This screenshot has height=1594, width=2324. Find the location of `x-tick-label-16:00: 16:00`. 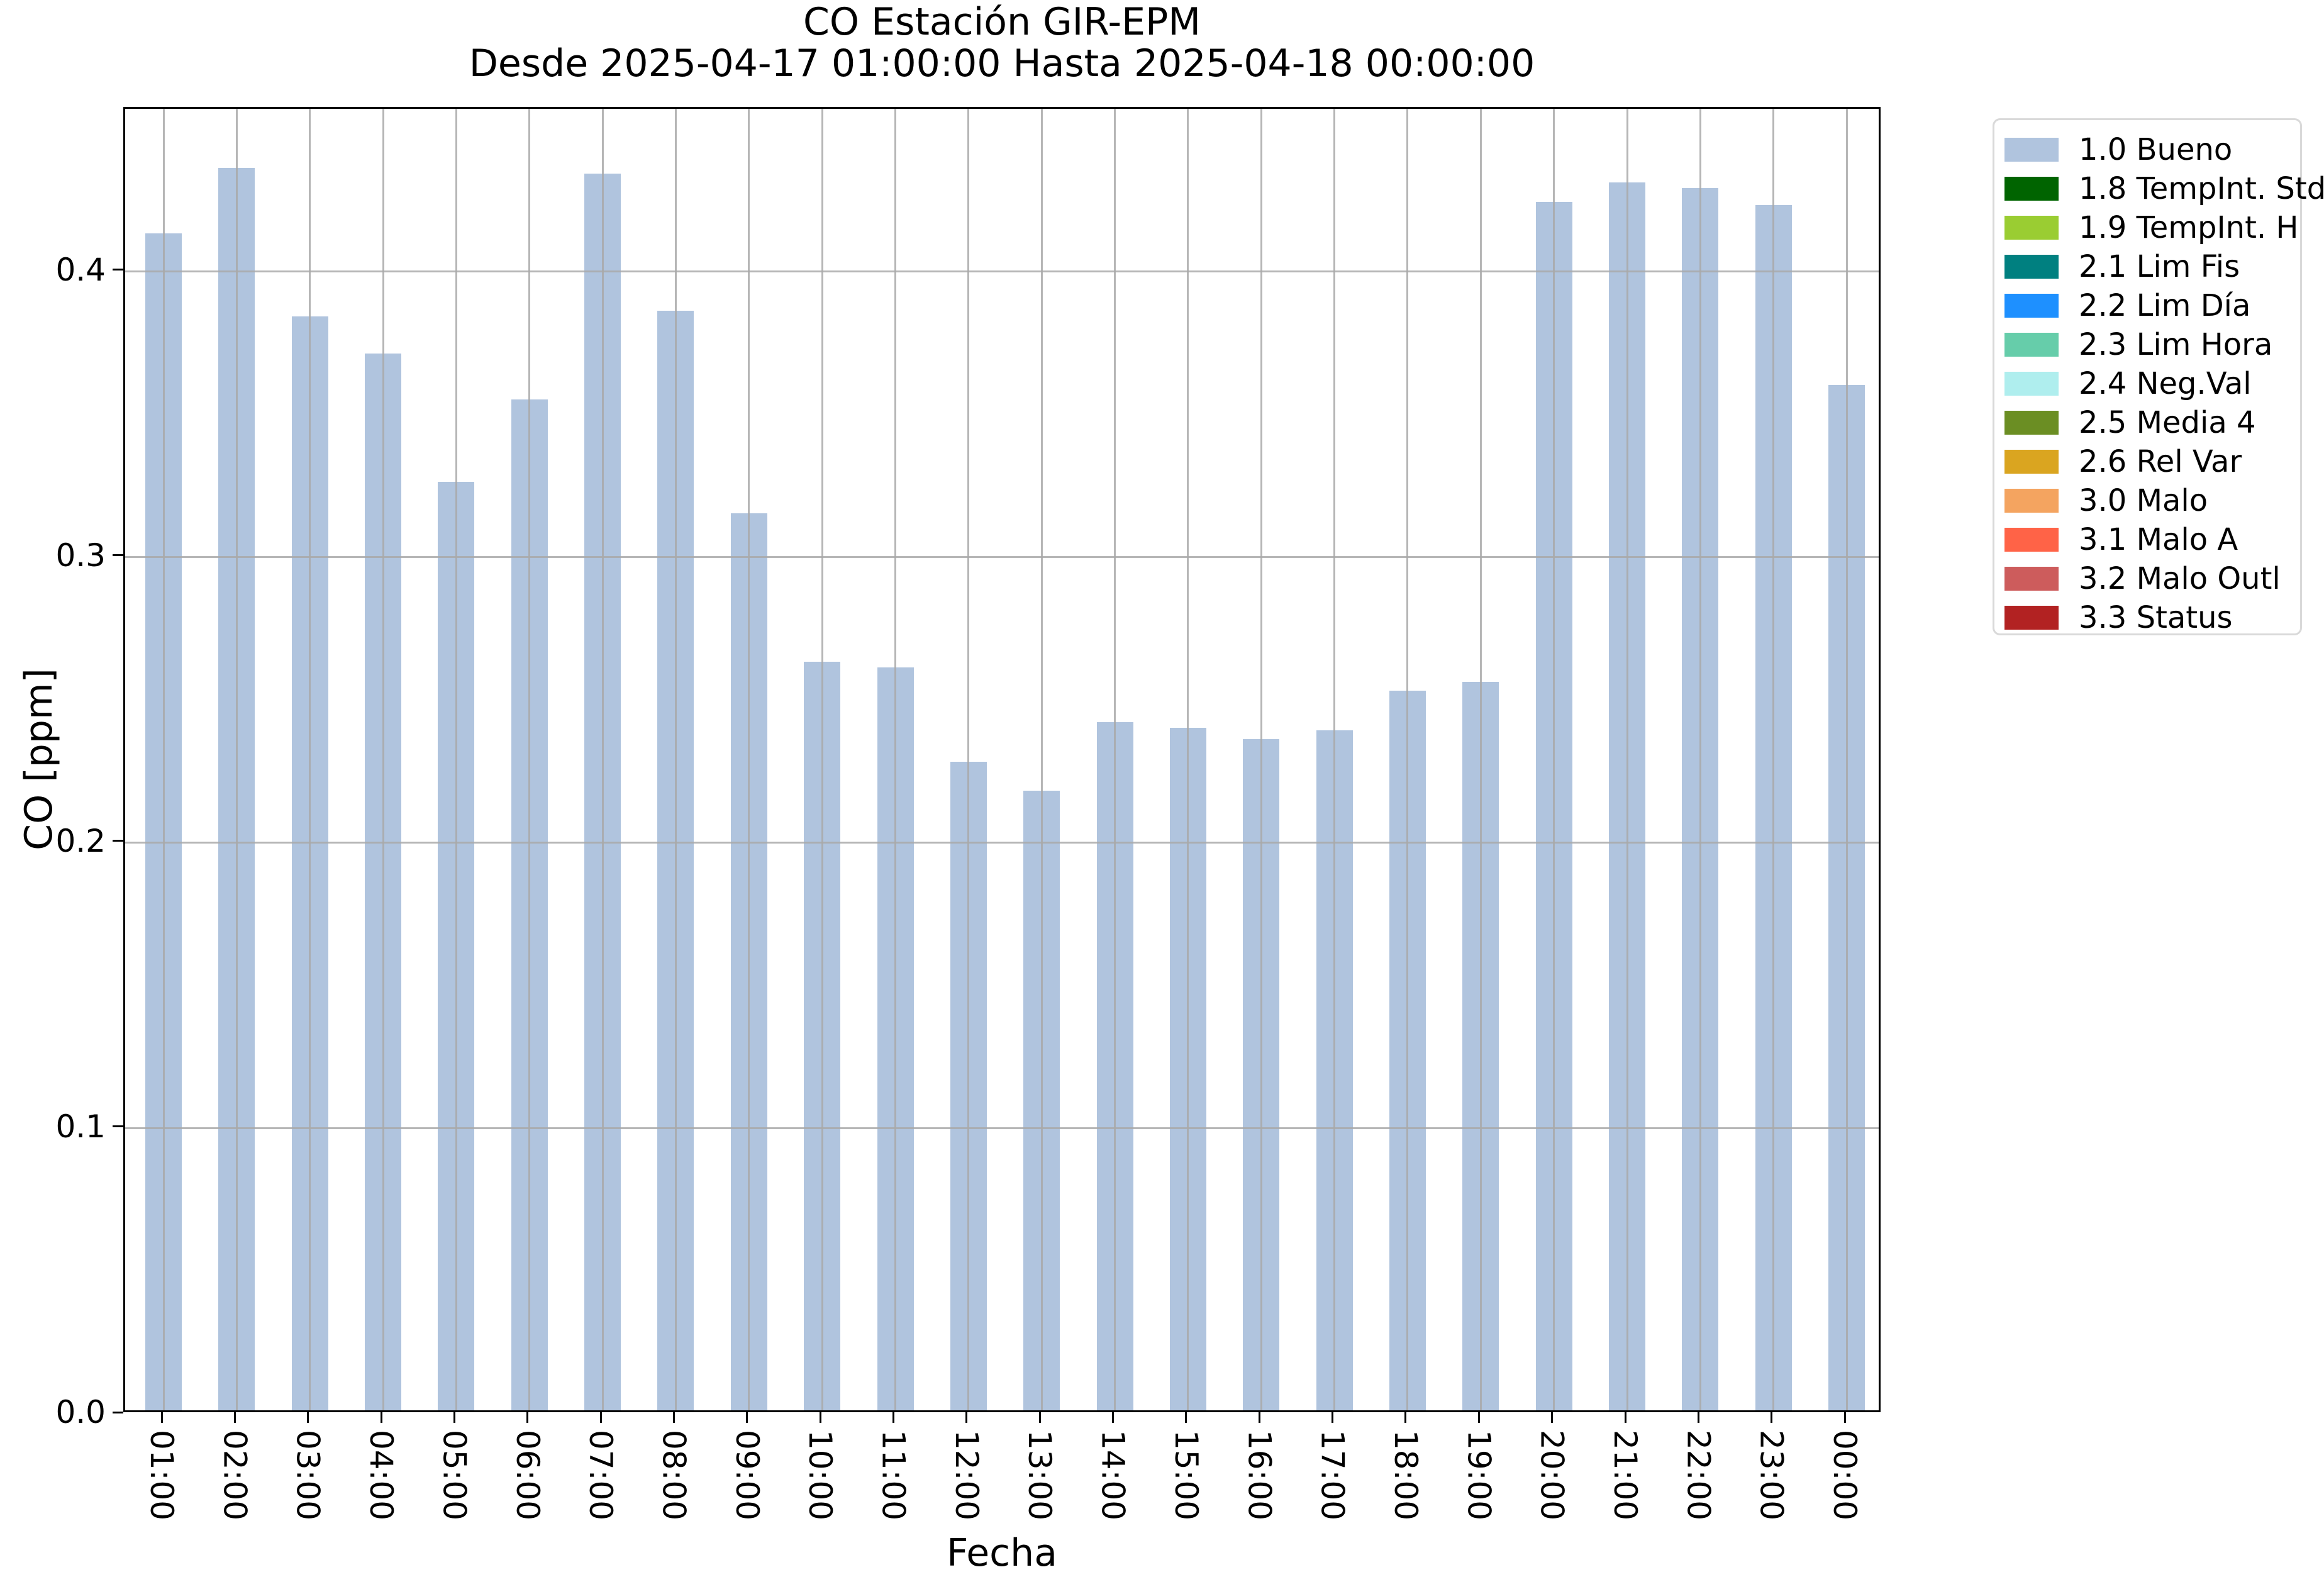

x-tick-label-16:00: 16:00 is located at coordinates (1259, 1475).